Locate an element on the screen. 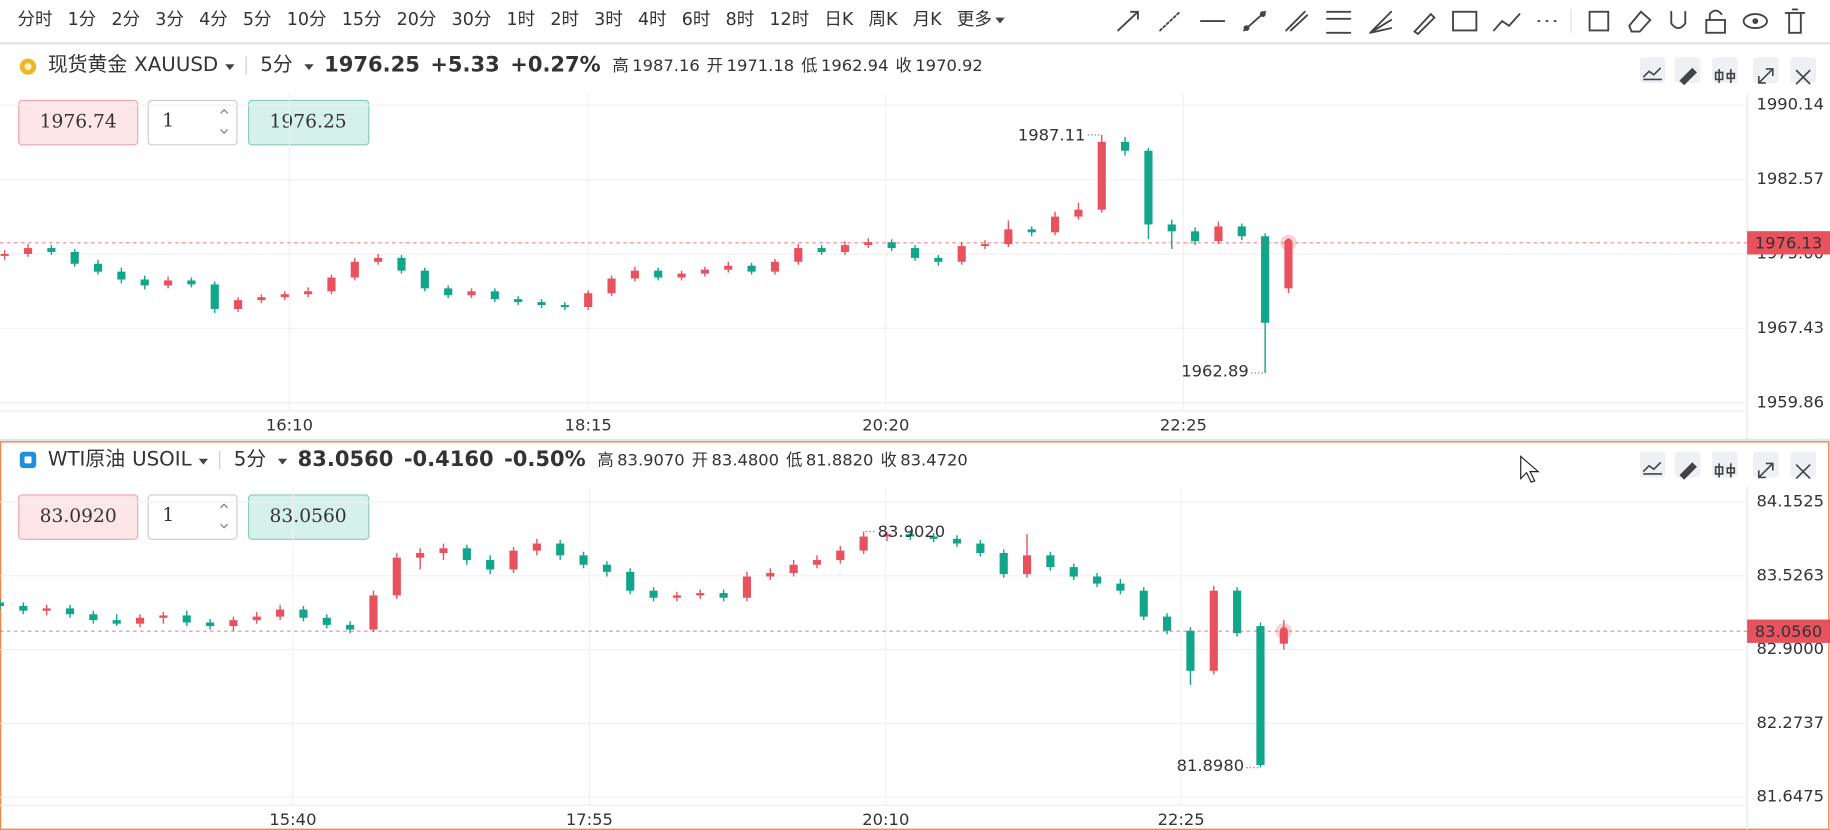  last-price-tag-label: 83.0560 is located at coordinates (1789, 631).